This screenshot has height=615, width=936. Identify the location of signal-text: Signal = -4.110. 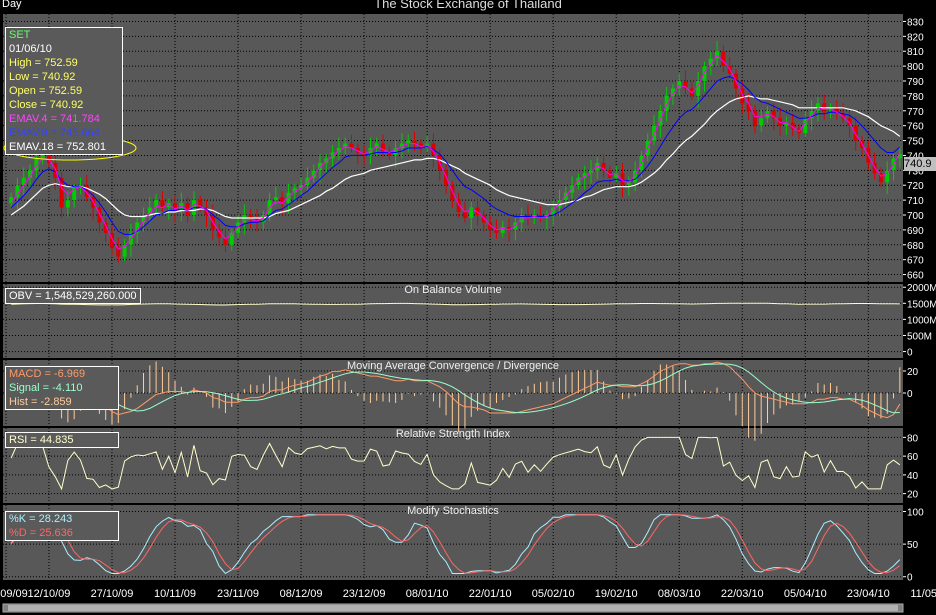
(46, 388).